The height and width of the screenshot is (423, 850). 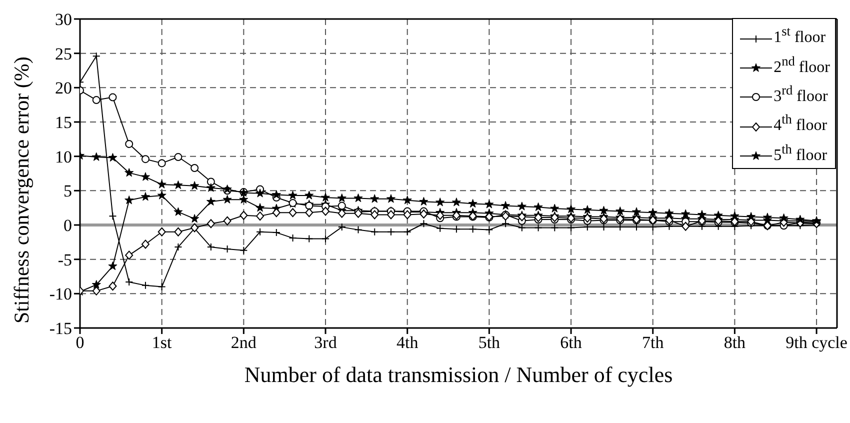 I want to click on y-tick-label: 10, so click(x=63, y=156).